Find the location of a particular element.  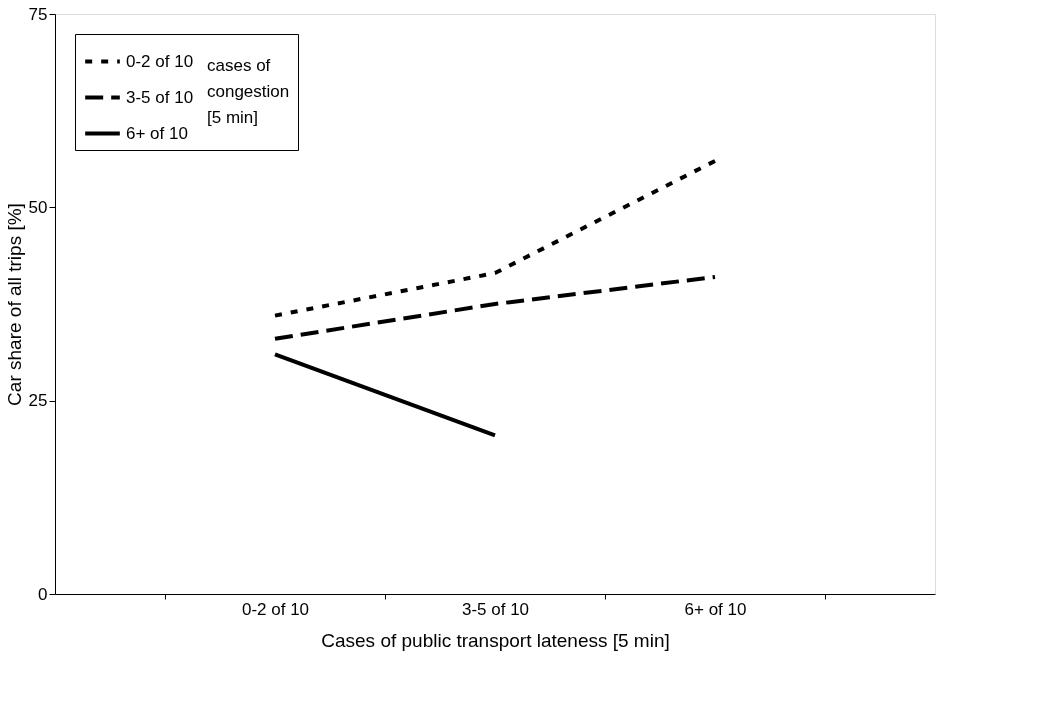

y-tick-label: 75 is located at coordinates (38, 14).